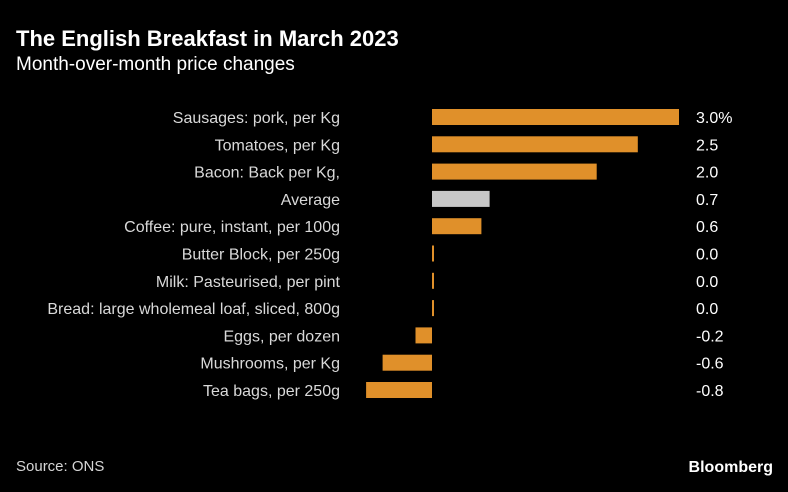 This screenshot has width=788, height=492. Describe the element at coordinates (207, 38) in the screenshot. I see `chart-title: The English Breakfast in March 2023` at that location.